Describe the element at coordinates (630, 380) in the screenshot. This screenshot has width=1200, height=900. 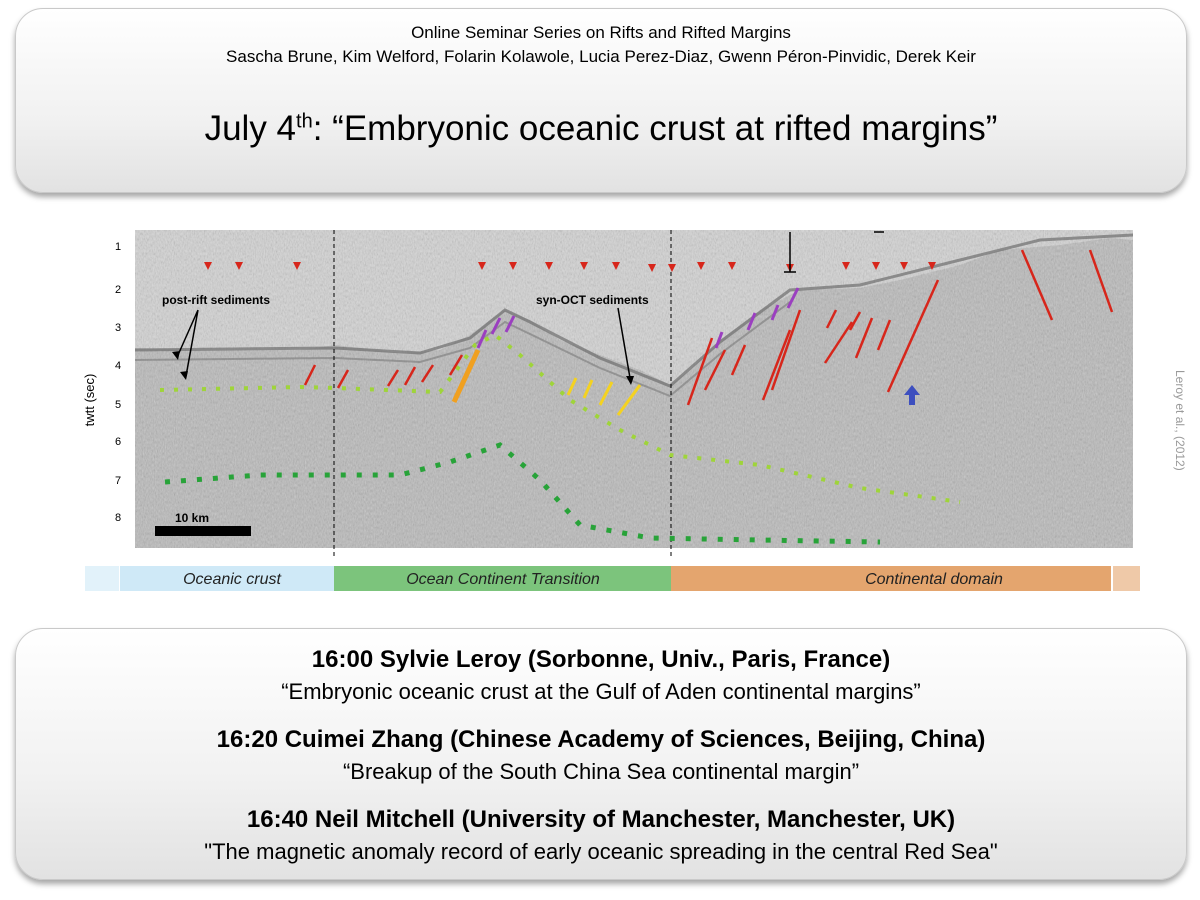
I see `syn-oct-arrowhead` at that location.